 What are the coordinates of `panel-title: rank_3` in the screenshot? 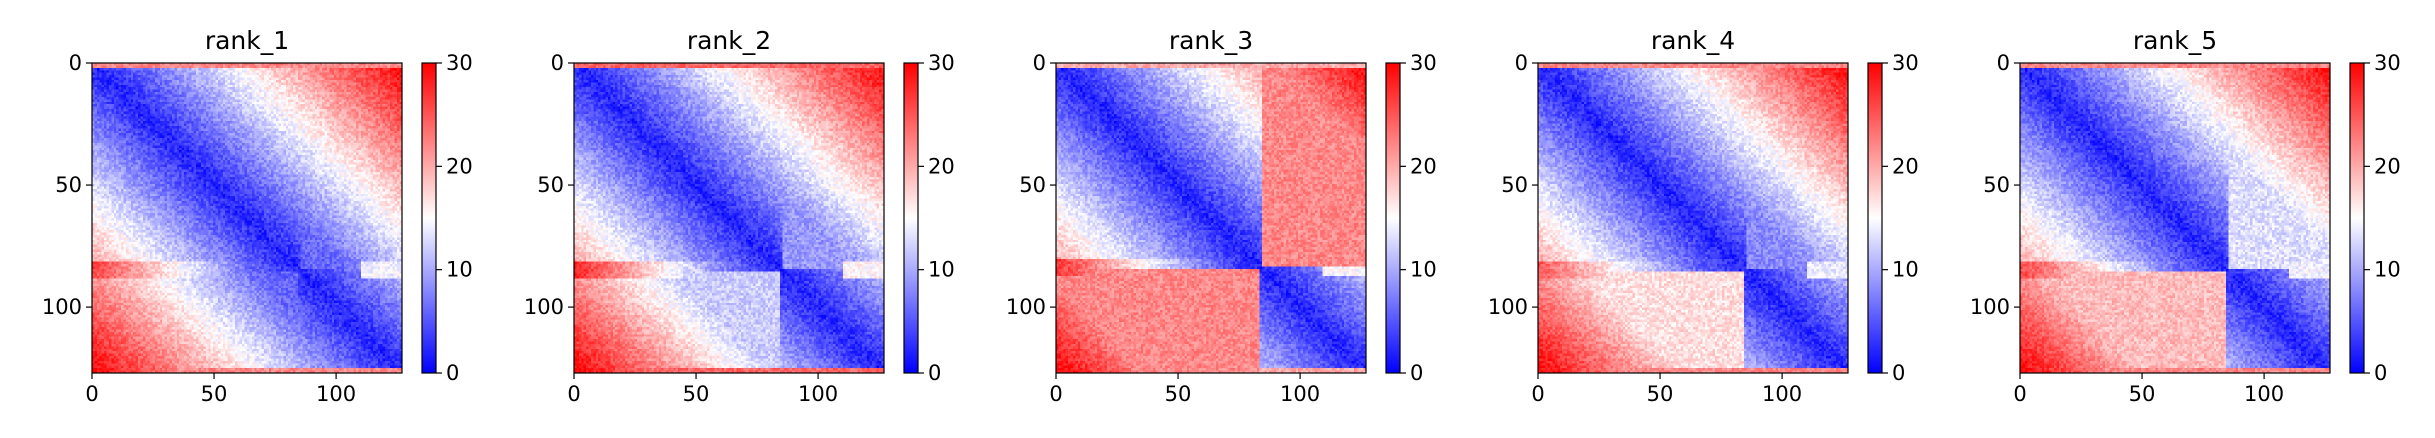 It's located at (1211, 40).